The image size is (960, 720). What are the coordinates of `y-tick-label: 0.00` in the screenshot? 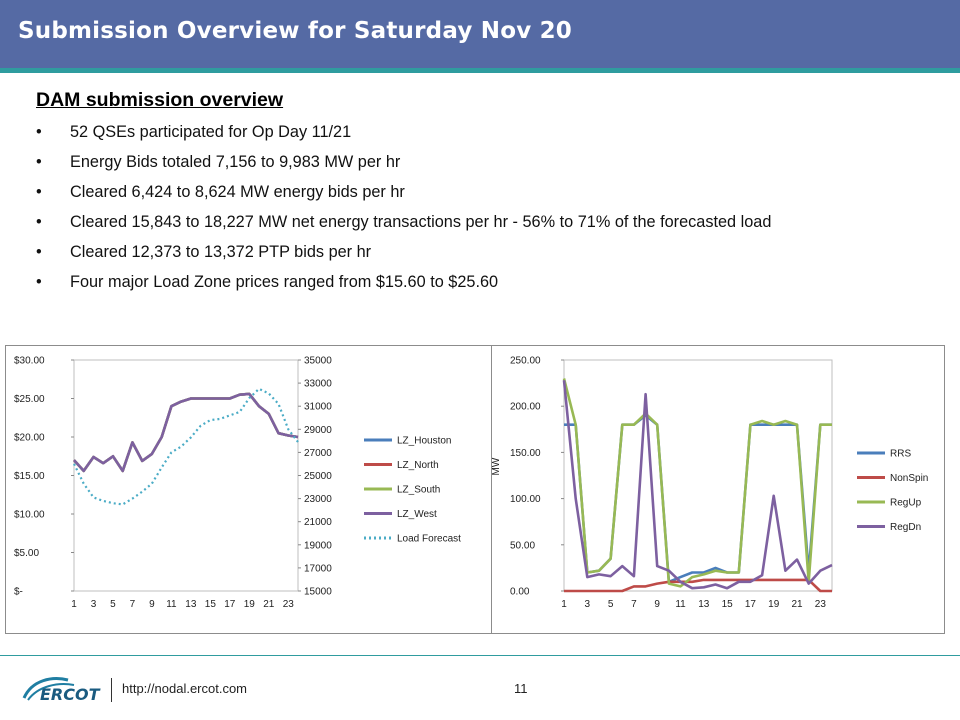 It's located at (520, 592).